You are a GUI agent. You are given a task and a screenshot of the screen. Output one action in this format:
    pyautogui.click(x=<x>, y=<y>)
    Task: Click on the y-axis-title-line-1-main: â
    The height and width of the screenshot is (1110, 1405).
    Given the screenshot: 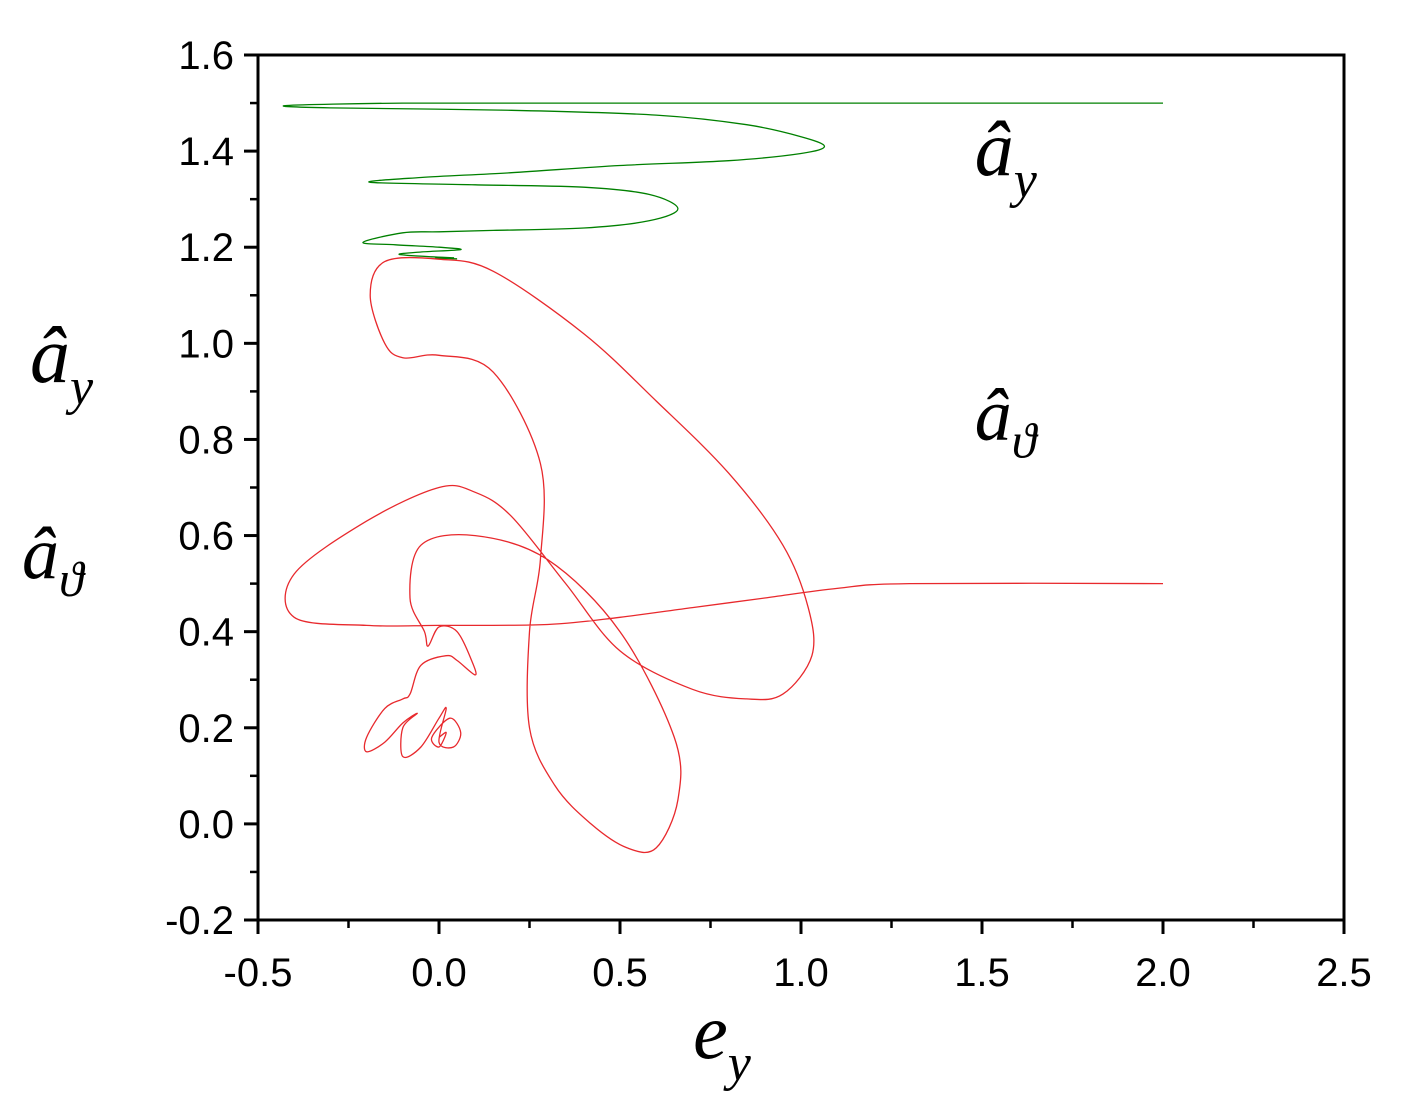 What is the action you would take?
    pyautogui.click(x=50, y=356)
    